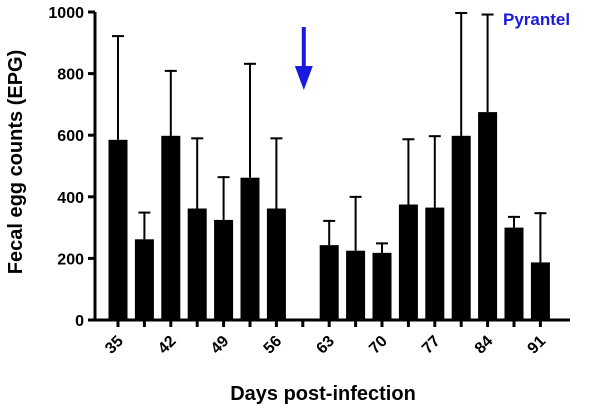 The height and width of the screenshot is (413, 598). Describe the element at coordinates (378, 345) in the screenshot. I see `x-tick-label: 70` at that location.